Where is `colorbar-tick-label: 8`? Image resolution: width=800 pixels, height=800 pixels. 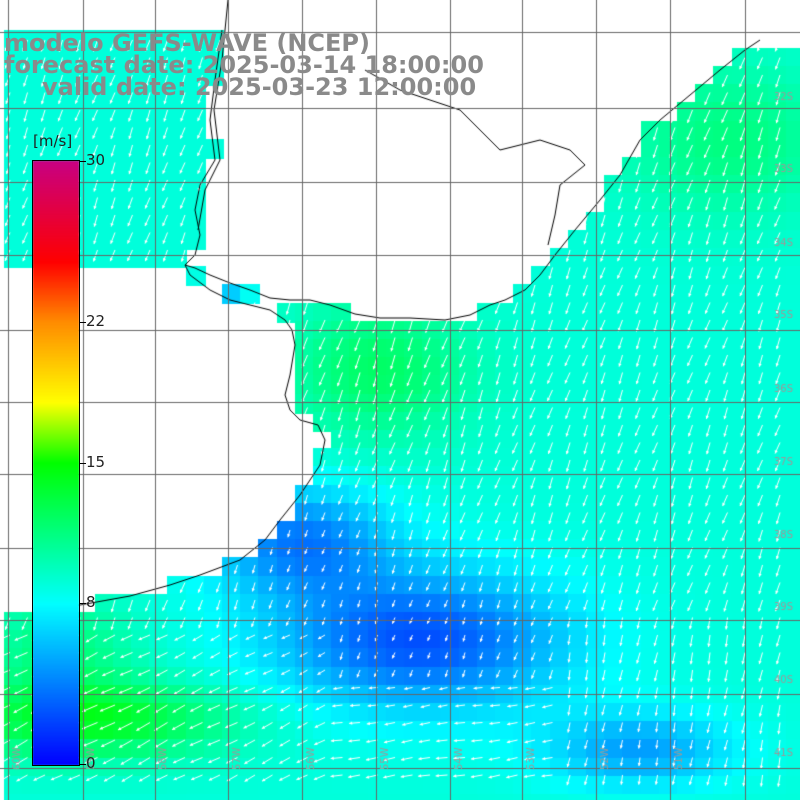
colorbar-tick-label: 8 is located at coordinates (91, 602).